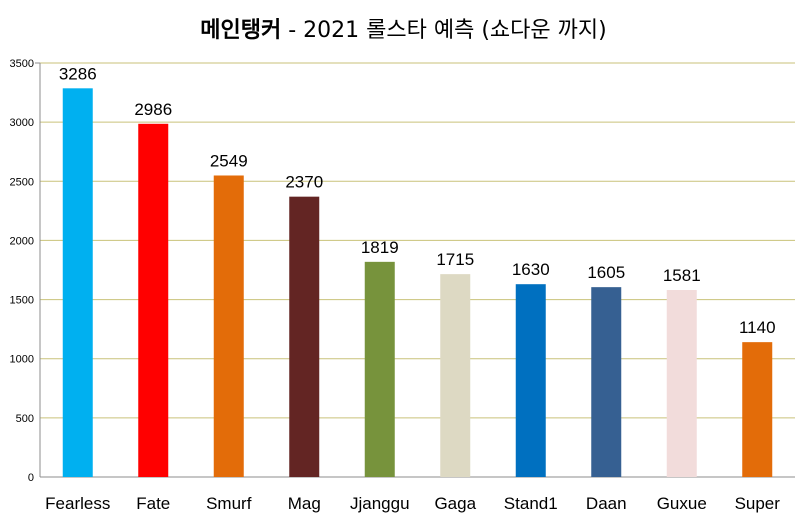 This screenshot has width=807, height=520. What do you see at coordinates (758, 503) in the screenshot?
I see `x-tick-label: Super` at bounding box center [758, 503].